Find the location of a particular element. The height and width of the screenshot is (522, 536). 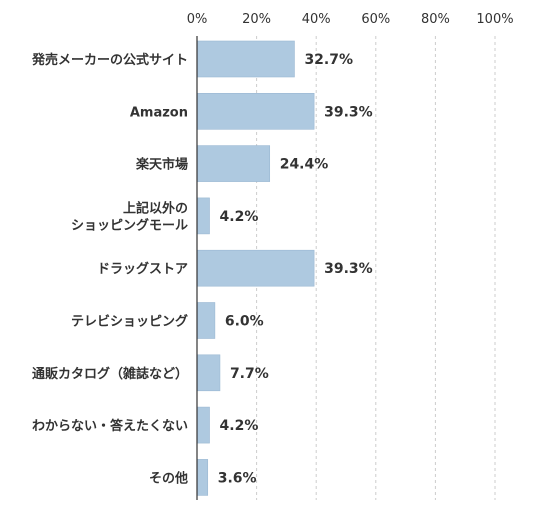

category-label: 楽天市場 is located at coordinates (161, 165).